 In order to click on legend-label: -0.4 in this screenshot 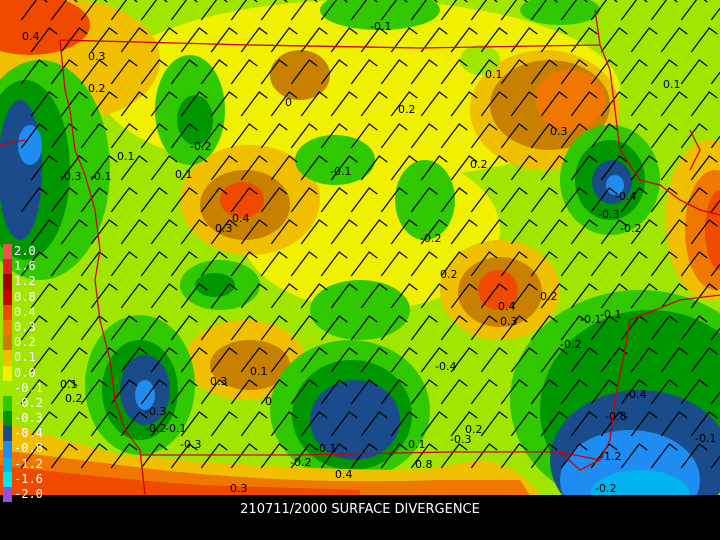, I will do `click(28, 433)`.